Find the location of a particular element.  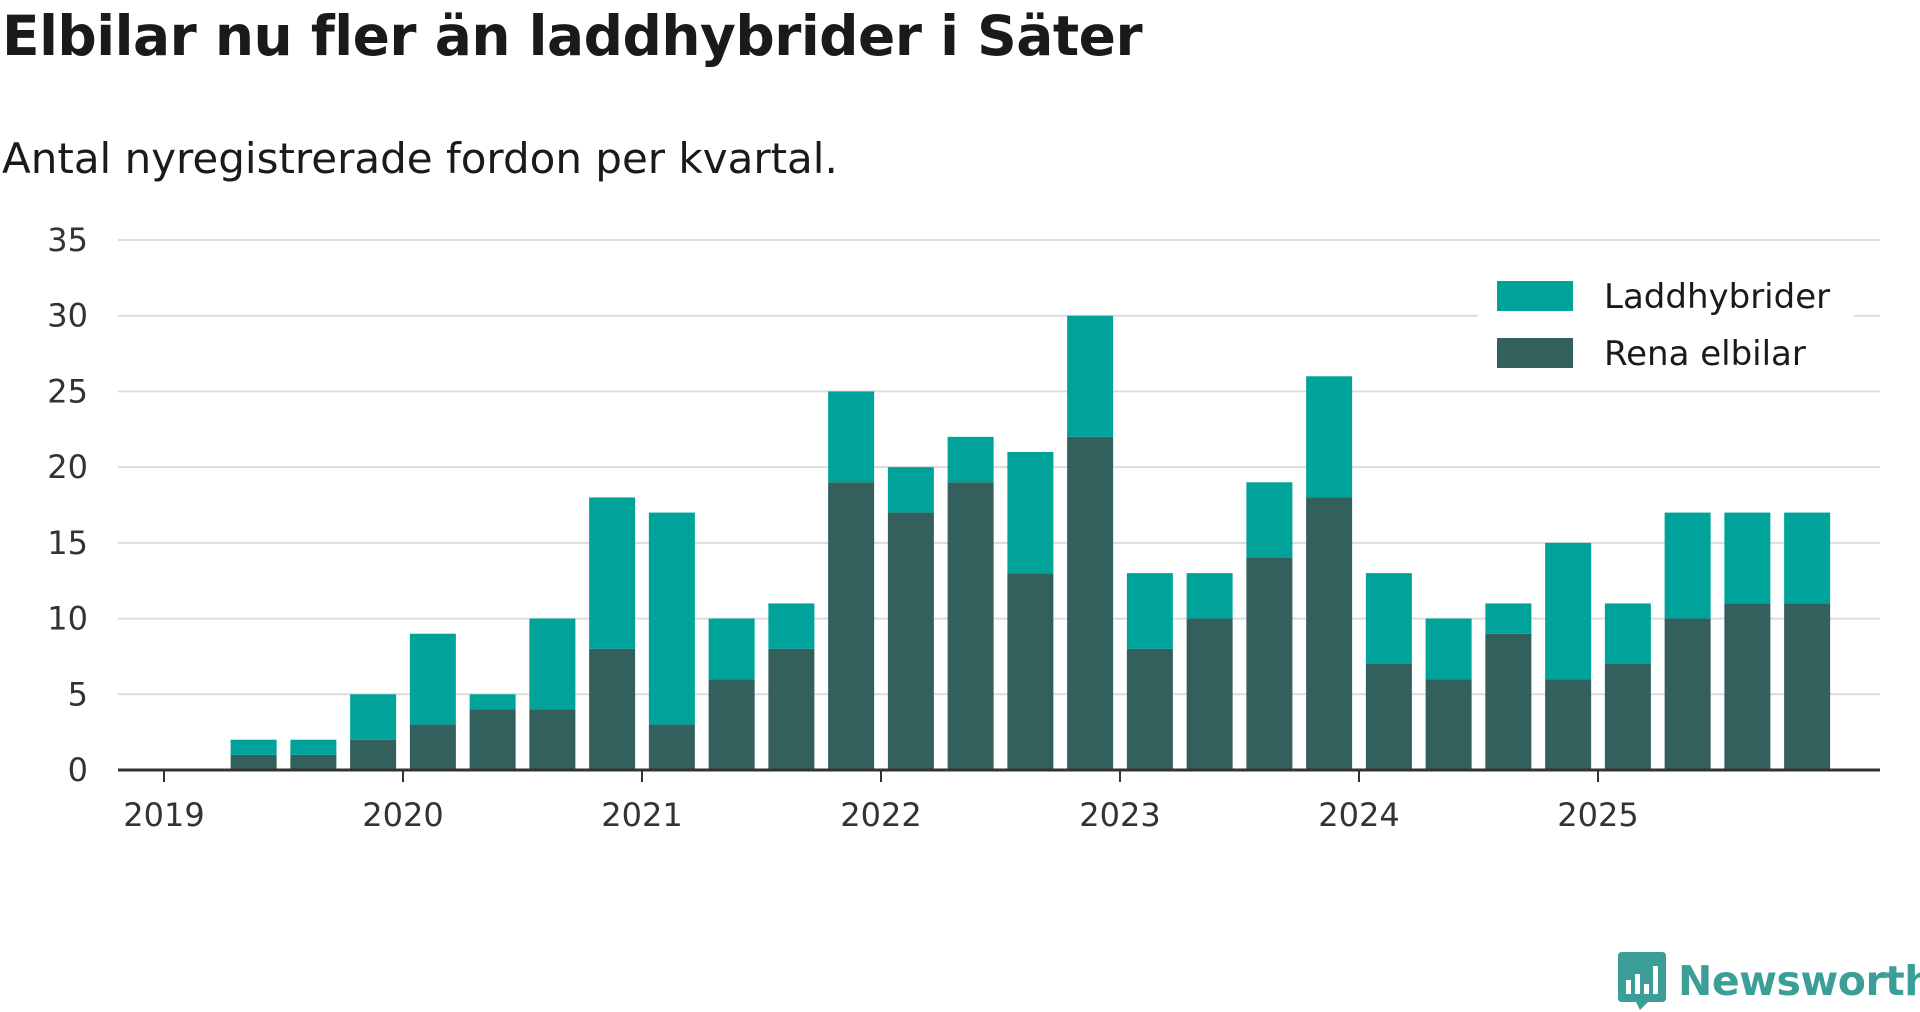

brand-logo: Newsworthy is located at coordinates (1768, 981).